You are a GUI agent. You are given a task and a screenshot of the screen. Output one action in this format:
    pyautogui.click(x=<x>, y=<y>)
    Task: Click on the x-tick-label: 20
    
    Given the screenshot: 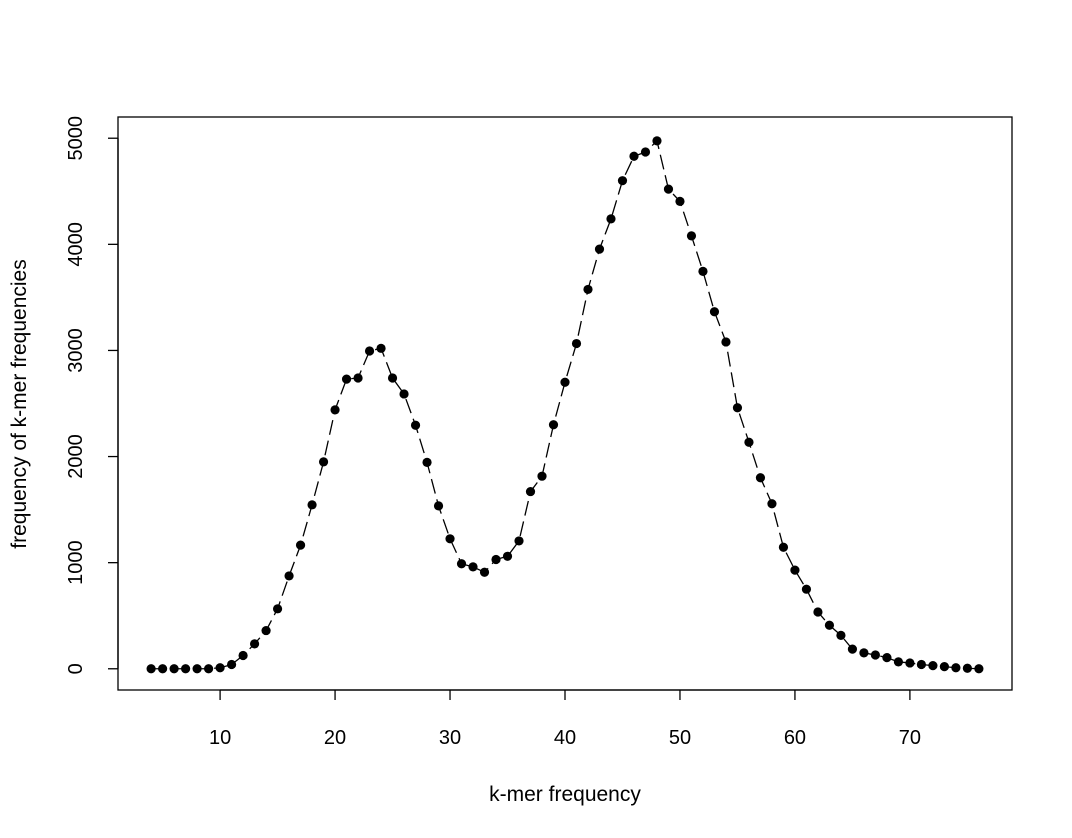 What is the action you would take?
    pyautogui.click(x=335, y=738)
    